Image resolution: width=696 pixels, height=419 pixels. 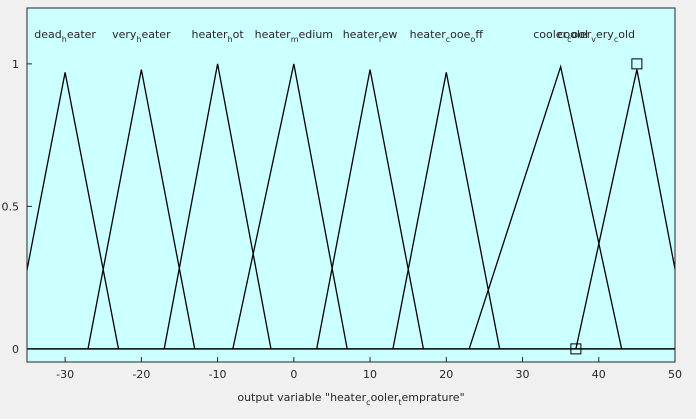 I want to click on series-label: heaterhot, so click(x=217, y=36).